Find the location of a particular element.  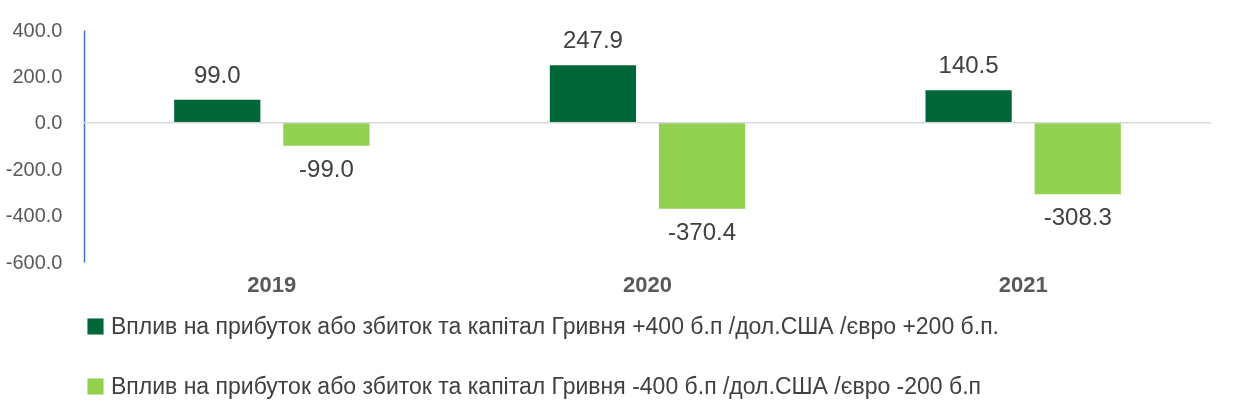

legend-label: Вплив на прибуток або збиток та капітал Гривня -400 б.п /дол.США /євро -200 б.п is located at coordinates (546, 385).